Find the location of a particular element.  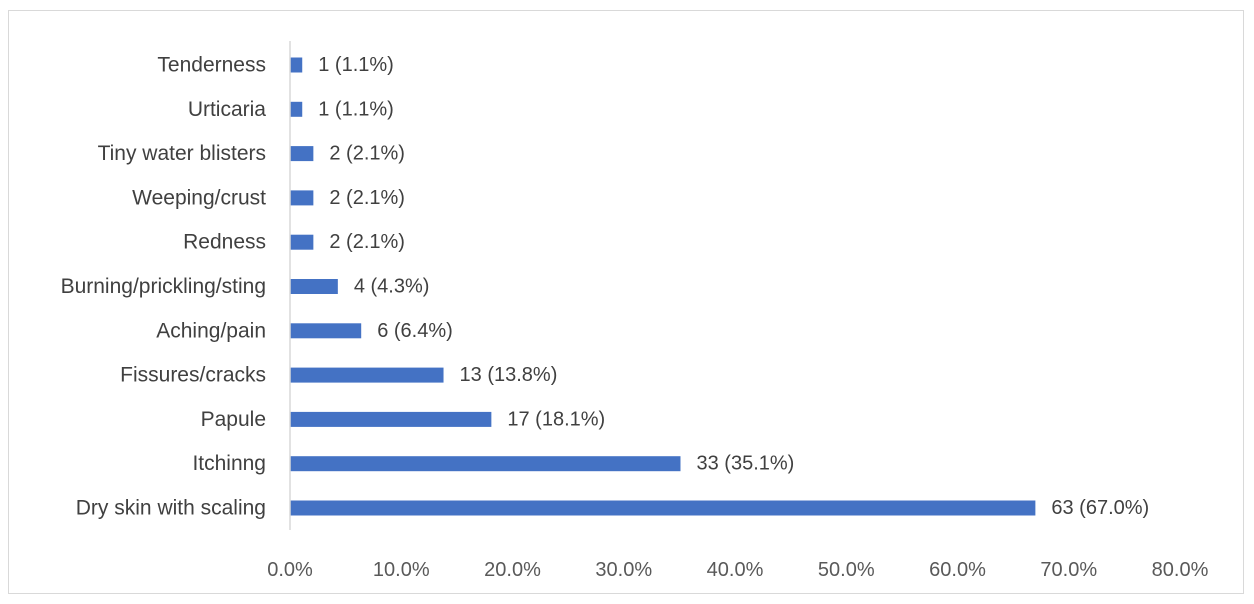

data-label-tiny-water-blisters: 2 (2.1%) is located at coordinates (367, 154).